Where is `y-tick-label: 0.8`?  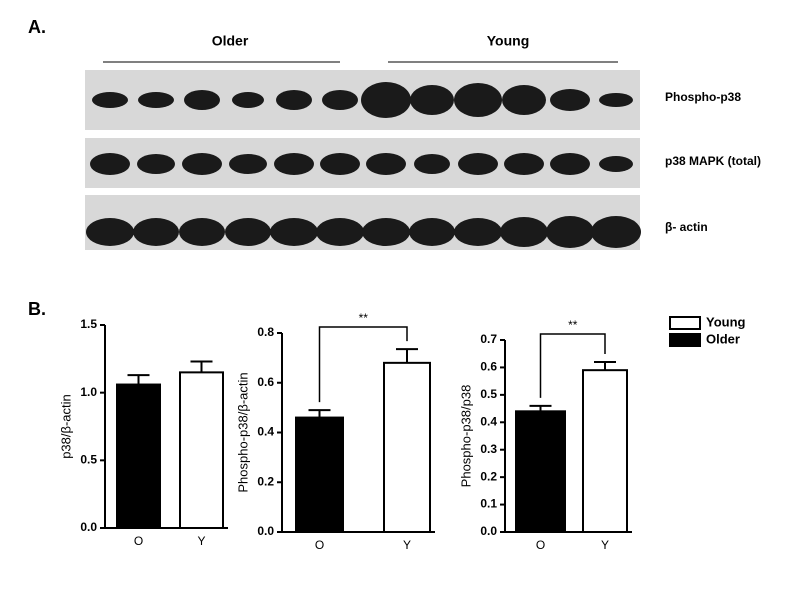 y-tick-label: 0.8 is located at coordinates (265, 332).